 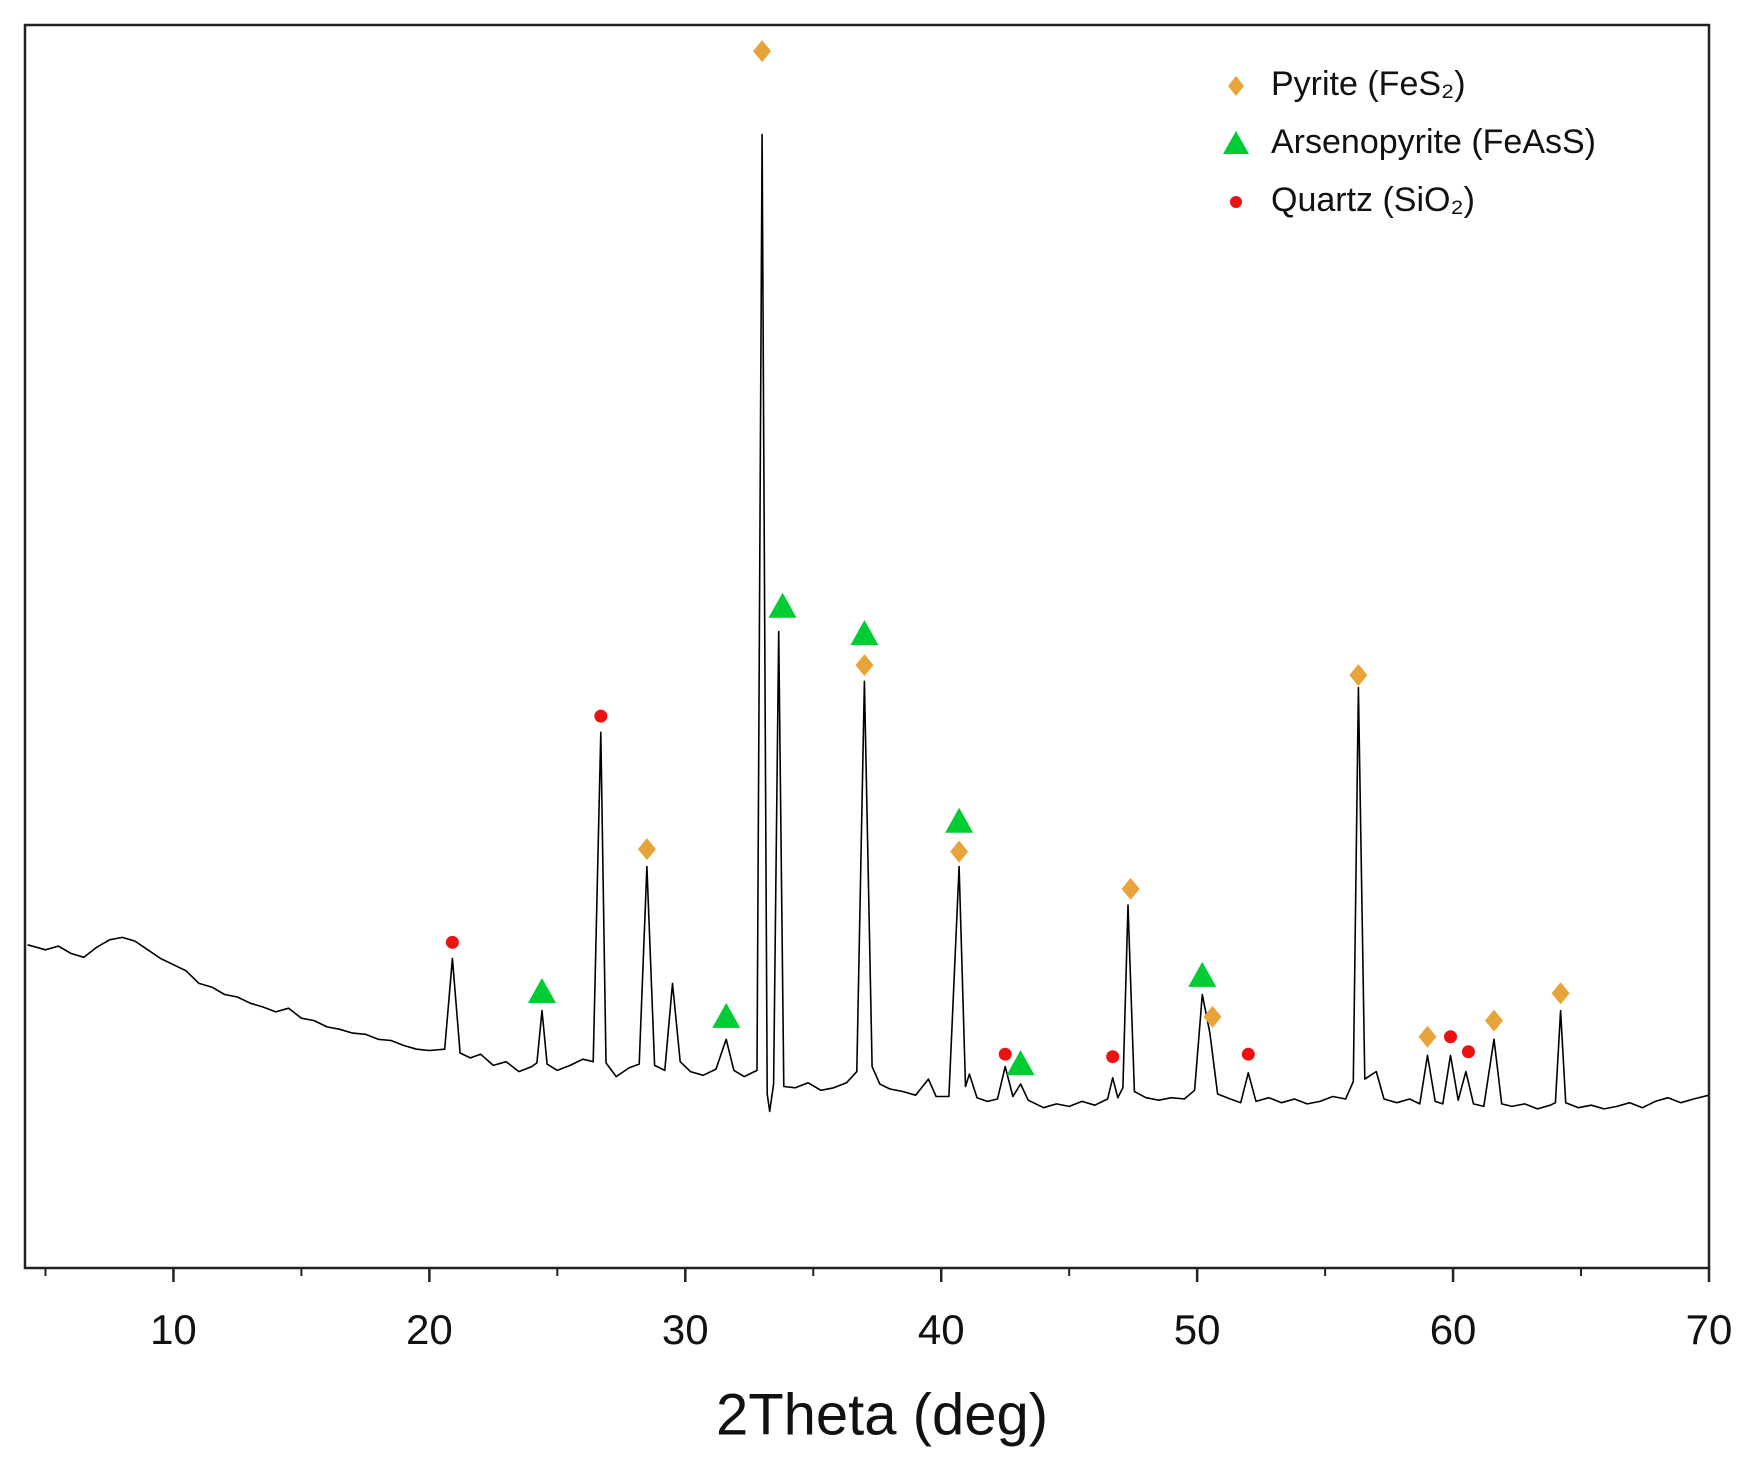 What do you see at coordinates (1453, 1329) in the screenshot?
I see `x-tick-label: 60` at bounding box center [1453, 1329].